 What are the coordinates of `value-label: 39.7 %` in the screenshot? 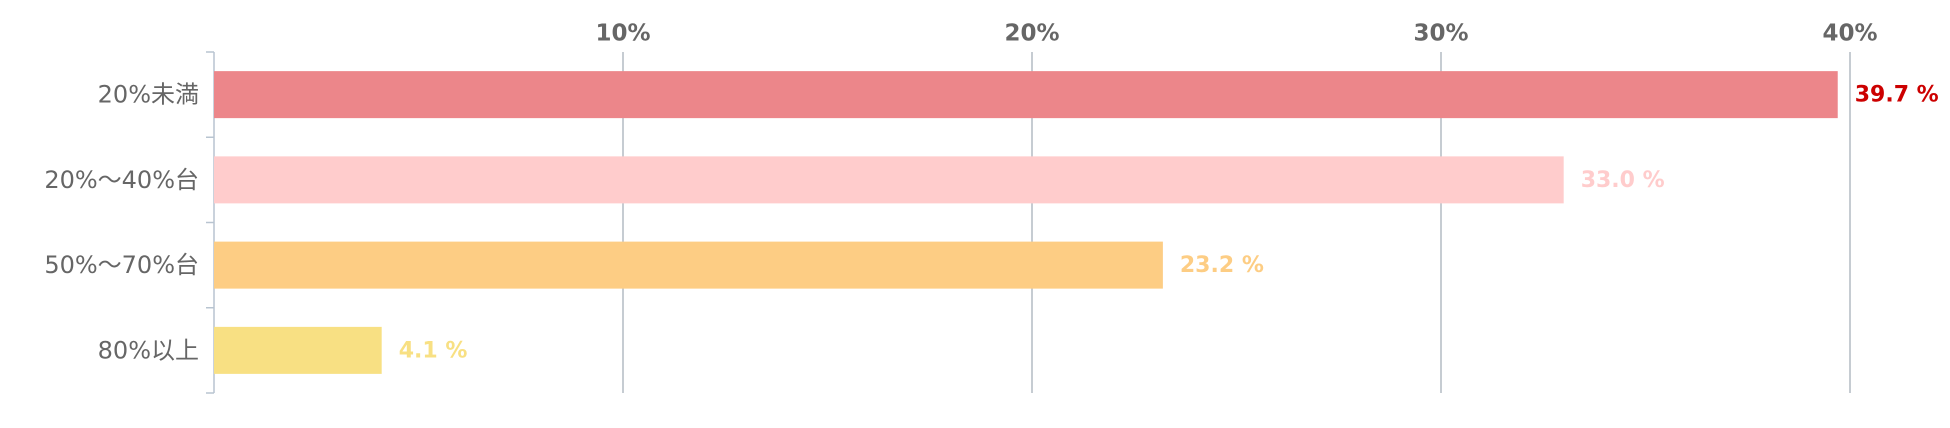 It's located at (1897, 95).